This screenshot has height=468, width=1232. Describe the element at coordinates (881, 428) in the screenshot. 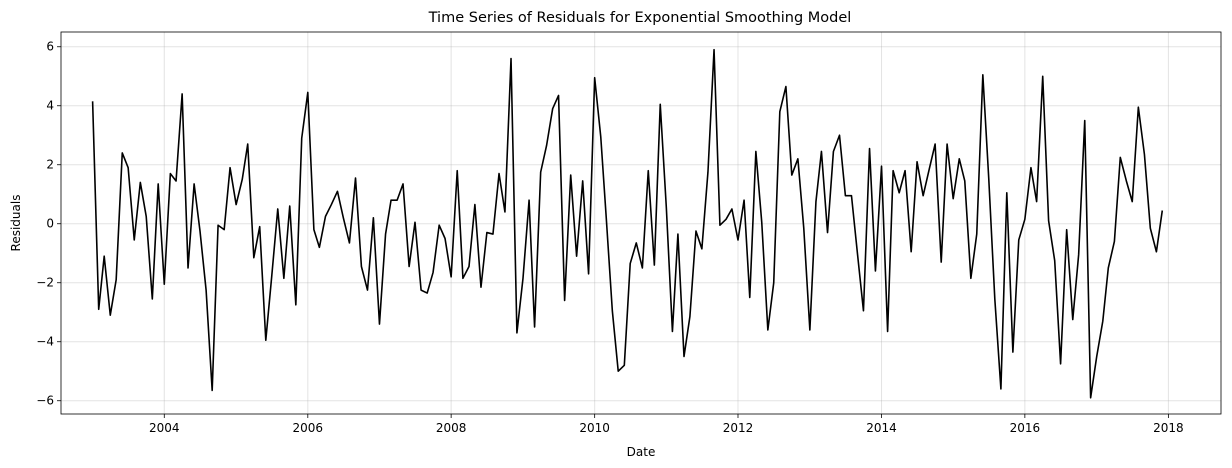

I see `x-tick-label: 2014` at that location.